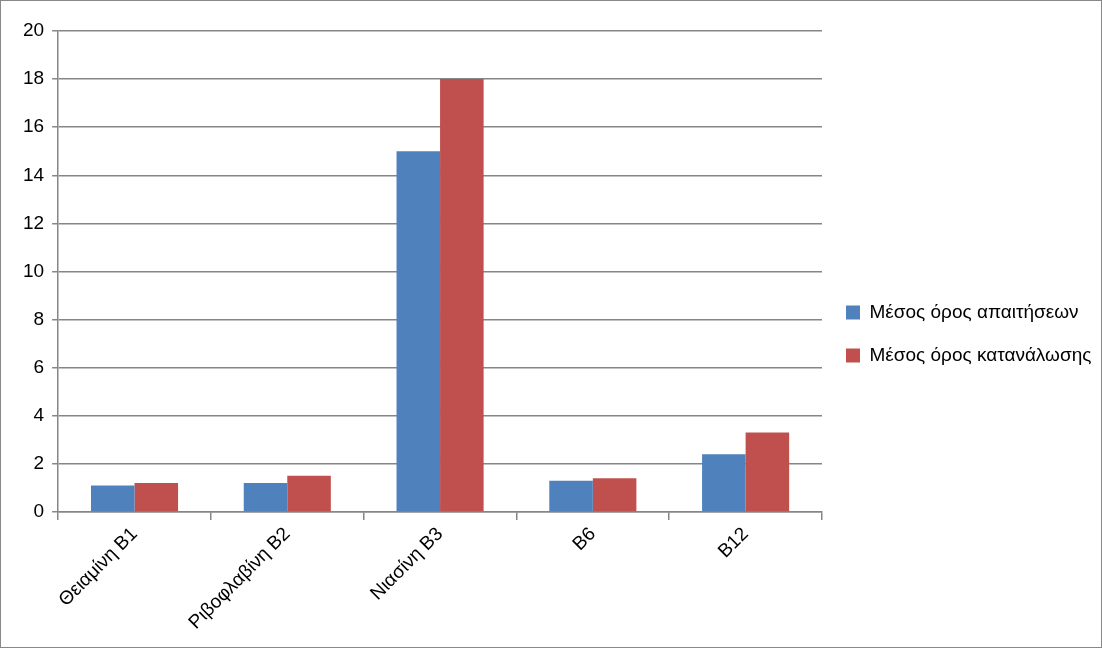 The width and height of the screenshot is (1102, 648). I want to click on y-tick-label: 8, so click(39, 318).